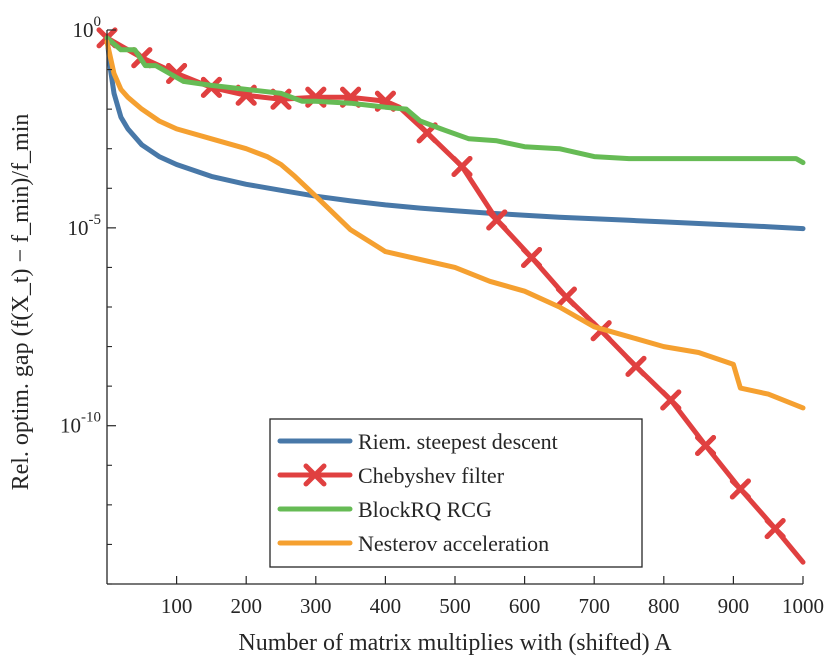 This screenshot has width=830, height=664. What do you see at coordinates (525, 606) in the screenshot?
I see `x-tick-label: 600` at bounding box center [525, 606].